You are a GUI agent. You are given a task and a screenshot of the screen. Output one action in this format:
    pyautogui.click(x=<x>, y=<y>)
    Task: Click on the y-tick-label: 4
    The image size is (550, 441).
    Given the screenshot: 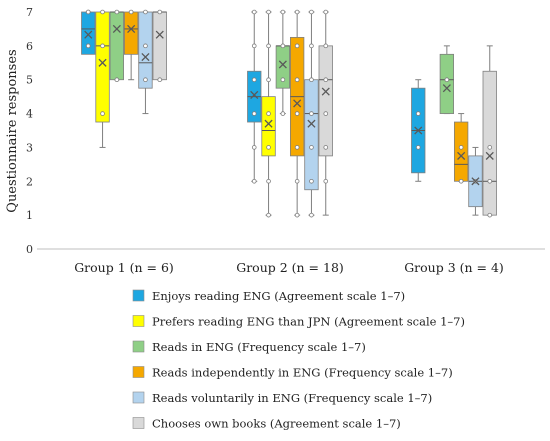 What is the action you would take?
    pyautogui.click(x=29, y=114)
    